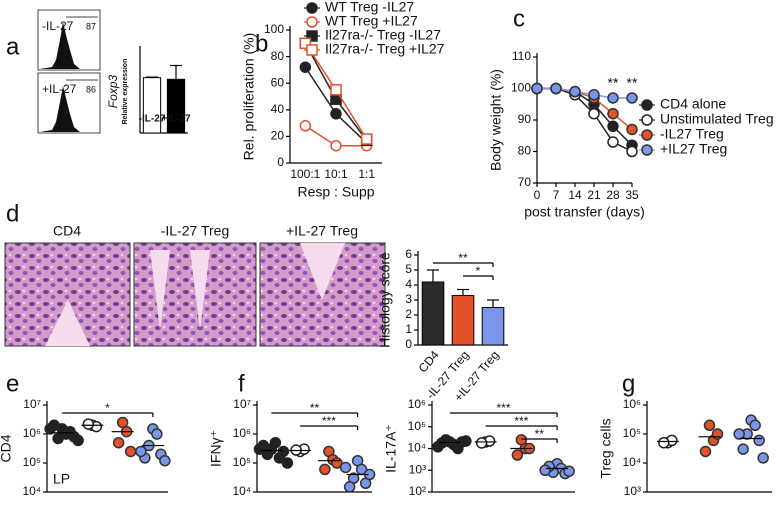 This screenshot has height=508, width=778. Describe the element at coordinates (575, 195) in the screenshot. I see `x-tick-label: 14` at that location.